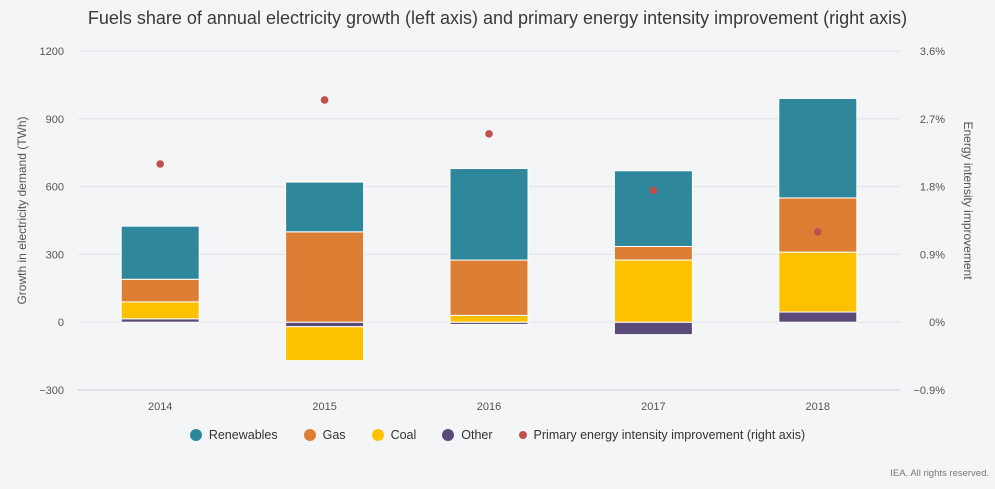 The image size is (995, 489). What do you see at coordinates (51, 391) in the screenshot?
I see `y-tick-label: −300` at bounding box center [51, 391].